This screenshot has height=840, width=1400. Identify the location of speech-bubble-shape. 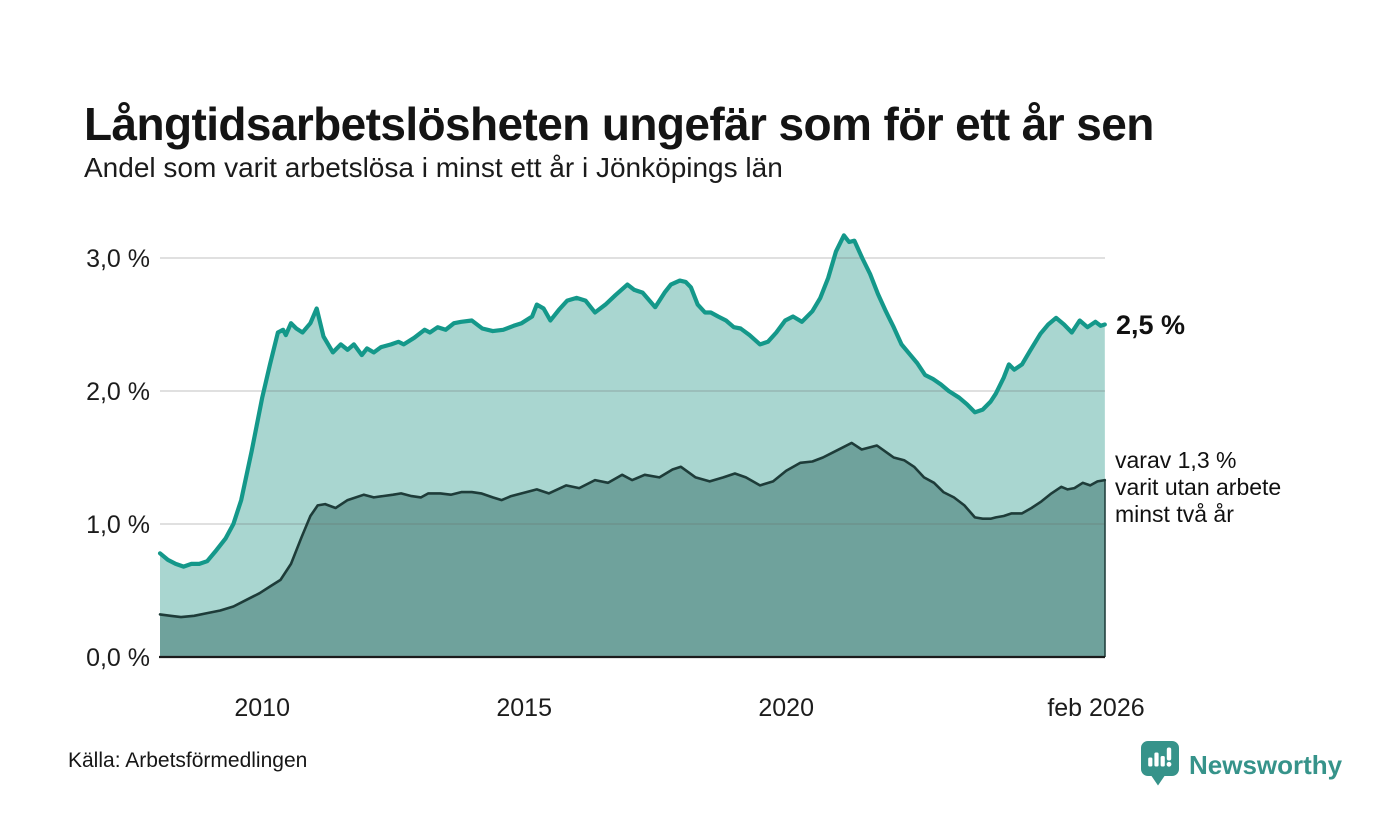
(1160, 763).